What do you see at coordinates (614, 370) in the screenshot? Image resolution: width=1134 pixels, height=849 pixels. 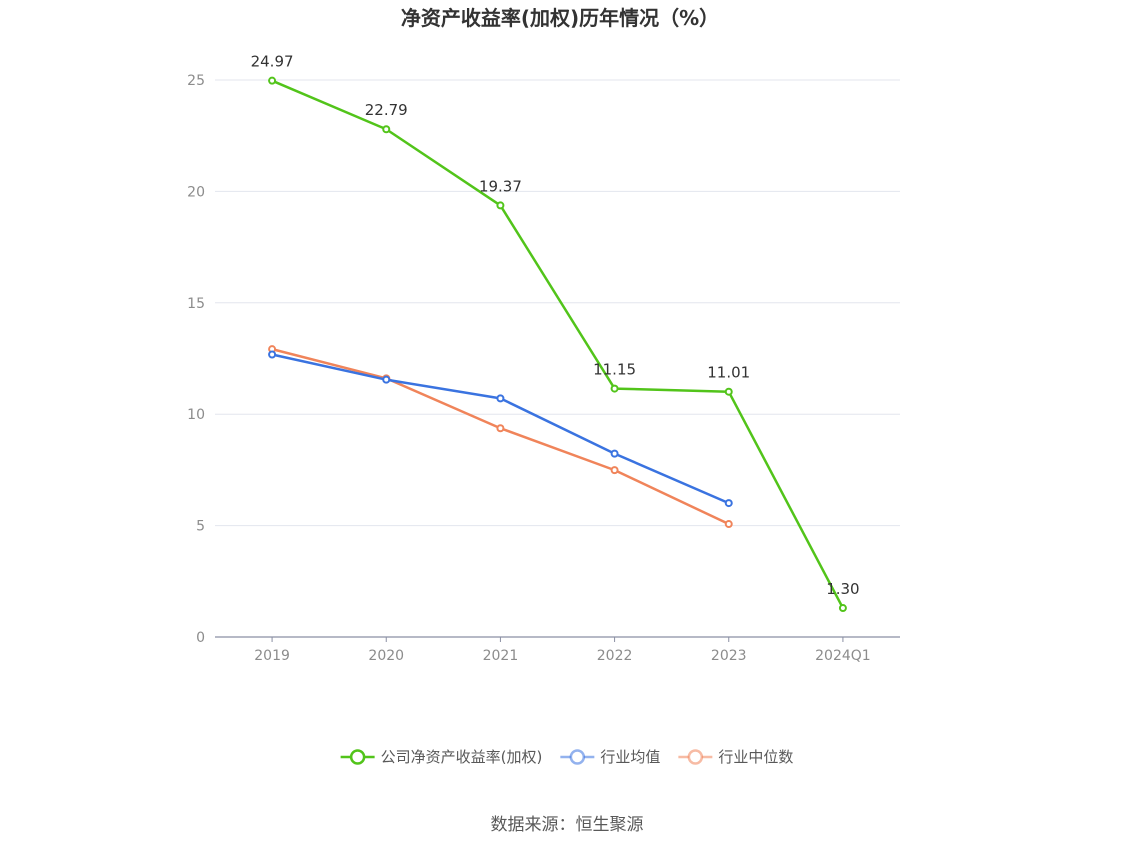 I see `data-label: 11.15` at bounding box center [614, 370].